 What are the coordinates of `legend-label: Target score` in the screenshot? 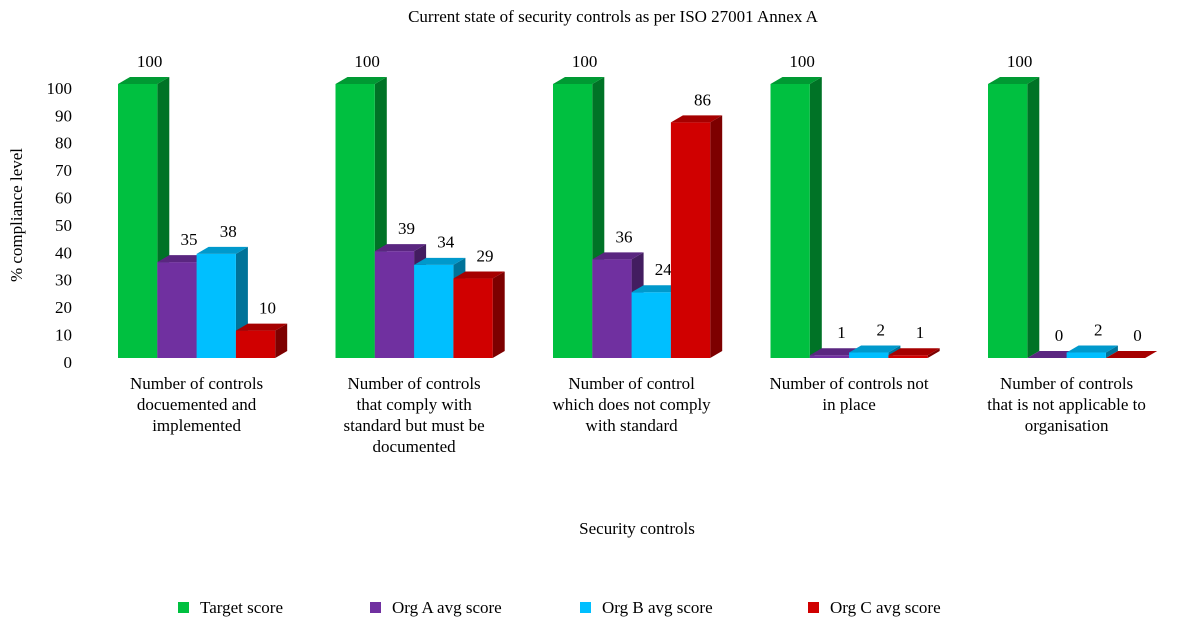 It's located at (241, 607).